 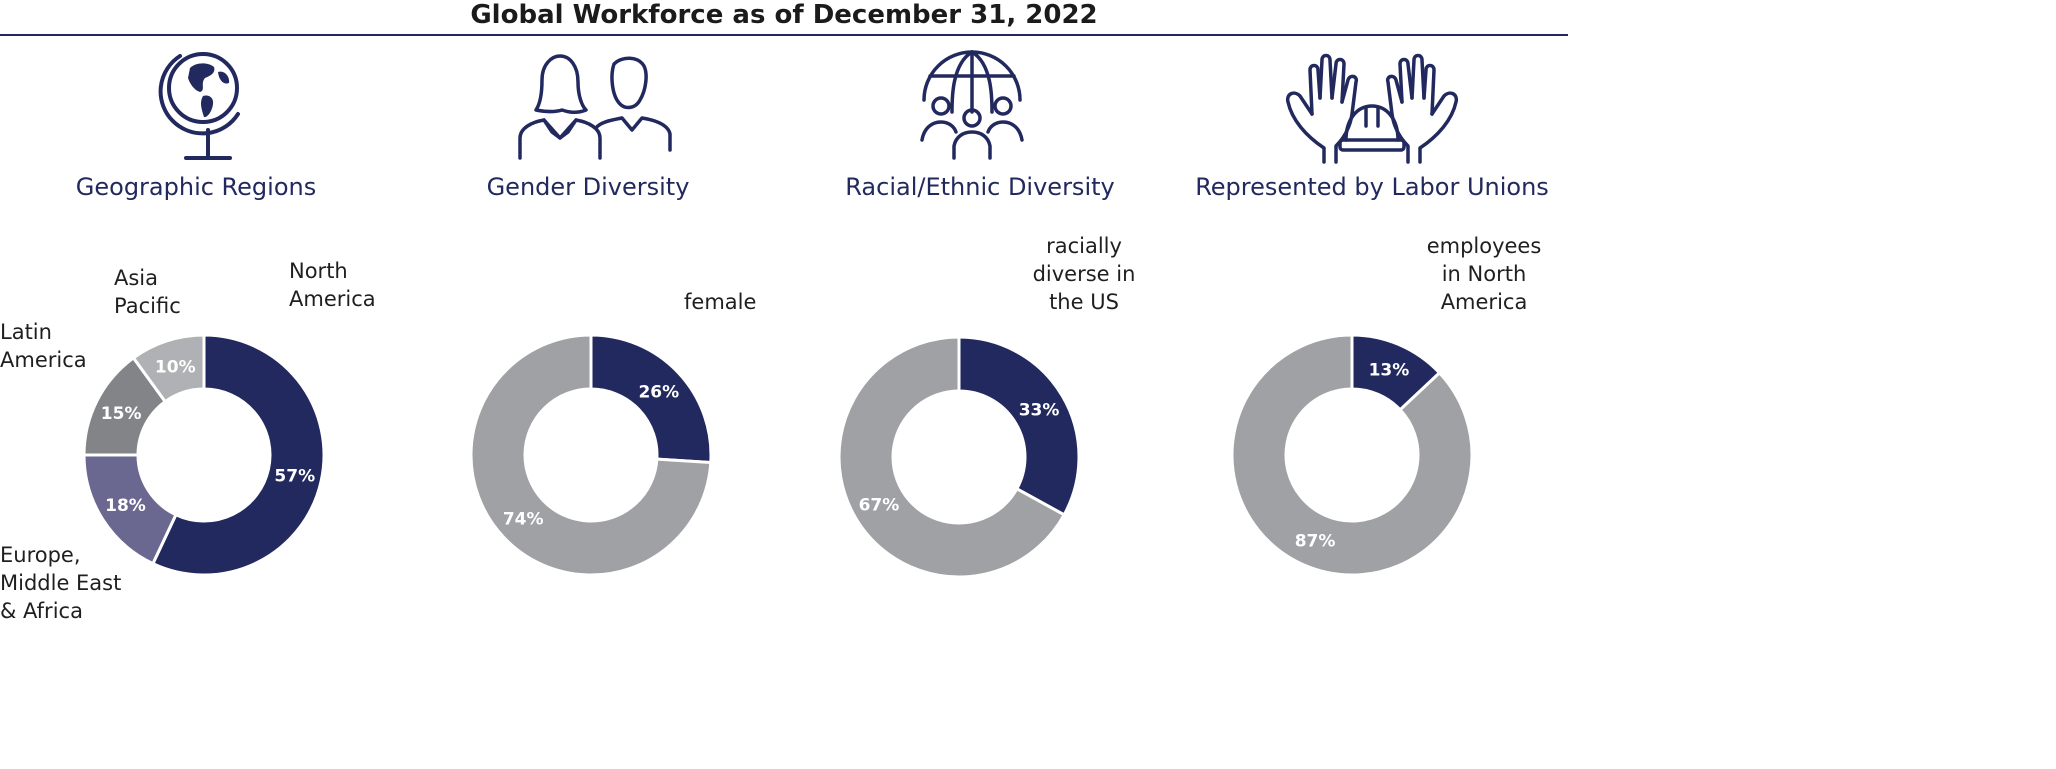 I want to click on slice-percent-label: 26%, so click(x=658, y=392).